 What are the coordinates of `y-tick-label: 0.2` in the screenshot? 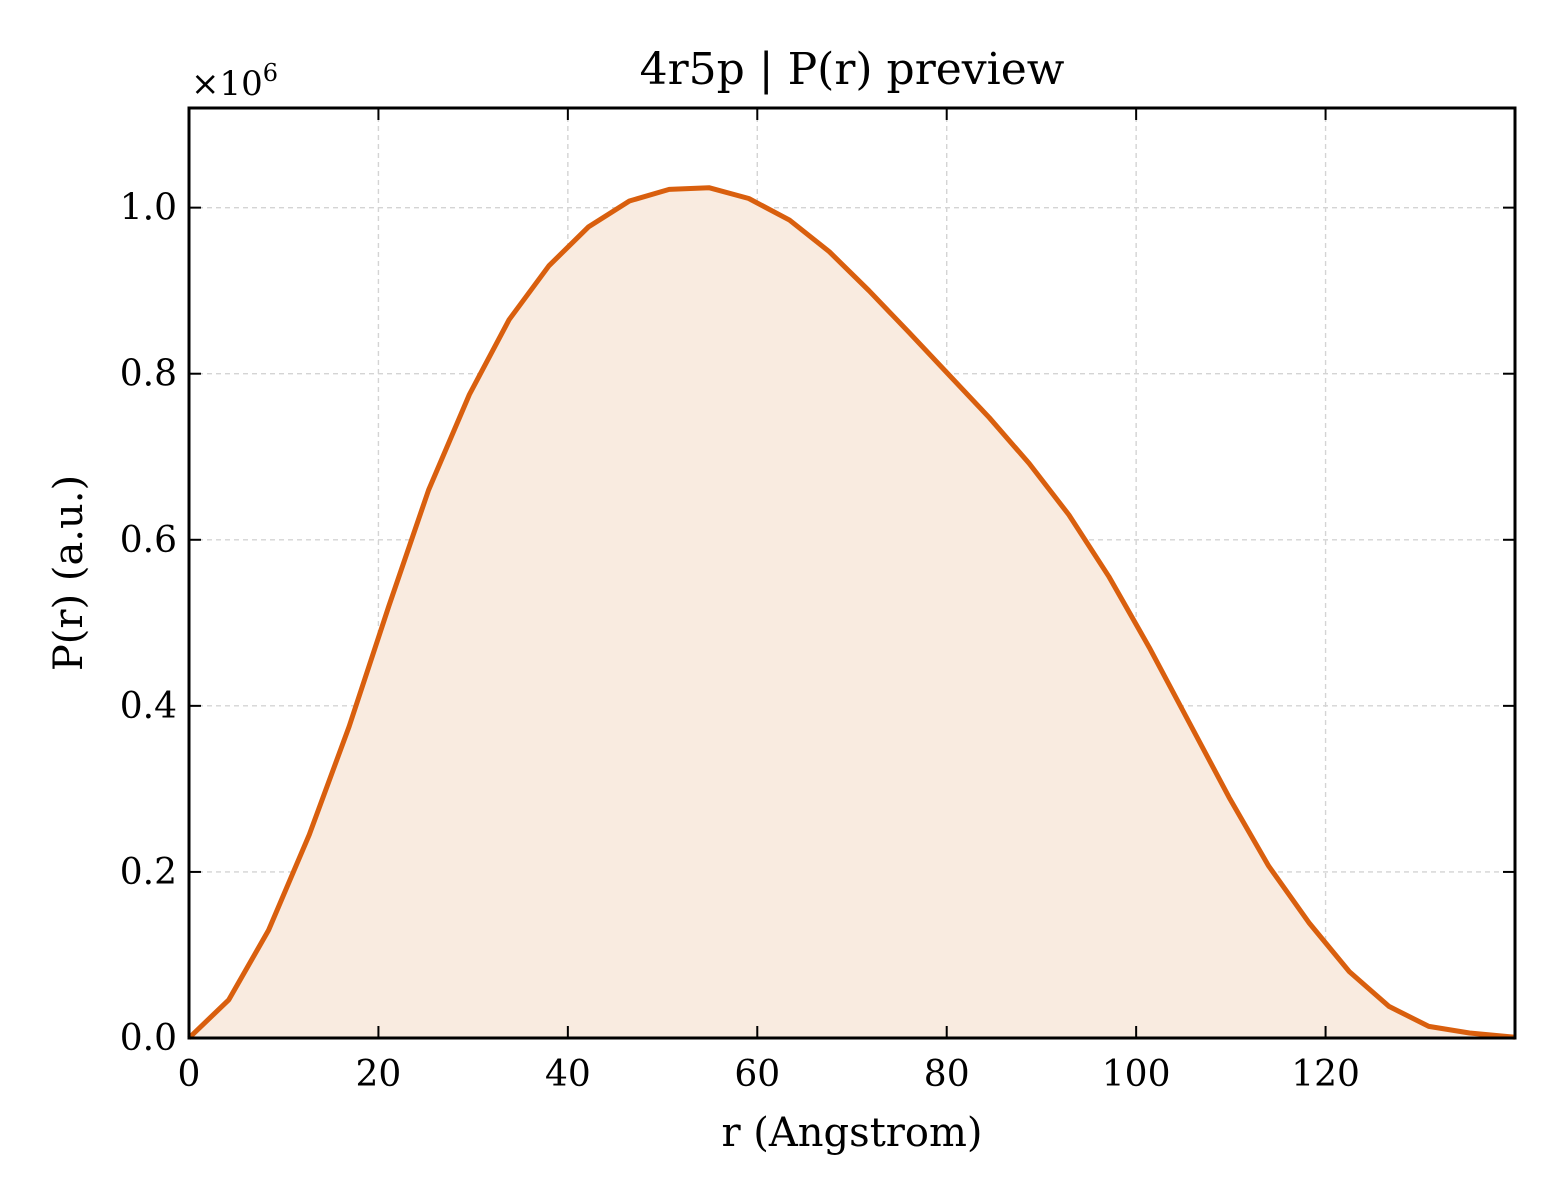 It's located at (148, 872).